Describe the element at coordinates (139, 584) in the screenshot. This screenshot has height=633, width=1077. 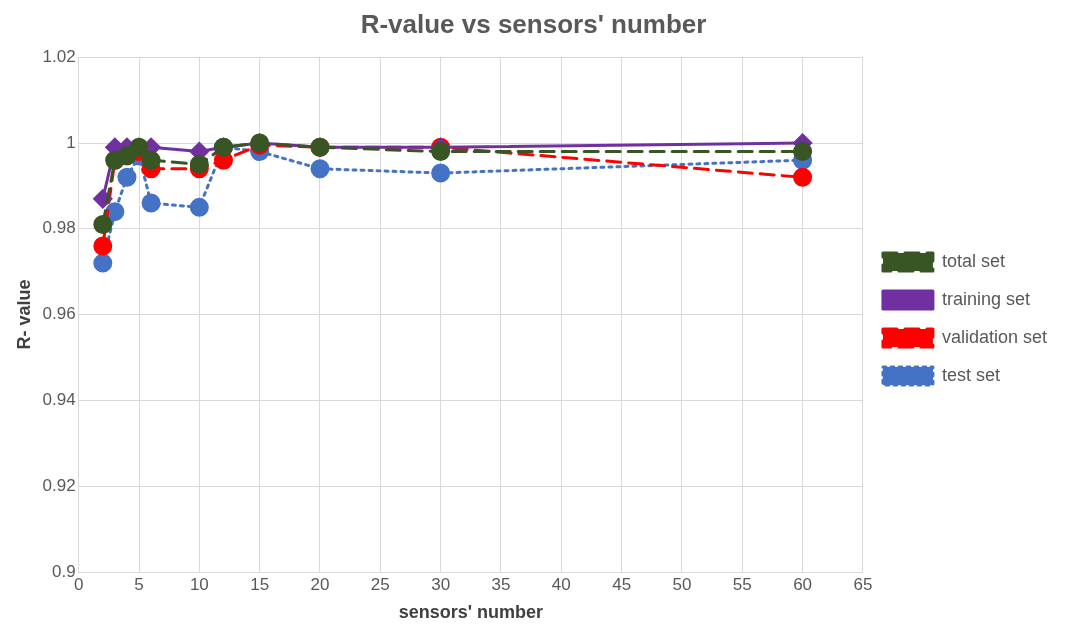
I see `x-tick-label: 5` at that location.